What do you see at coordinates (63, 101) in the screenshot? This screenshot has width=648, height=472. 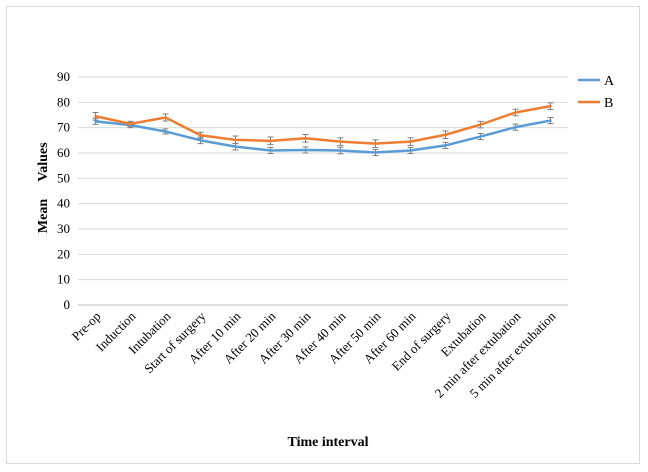 I see `y-tick-label: 80` at bounding box center [63, 101].